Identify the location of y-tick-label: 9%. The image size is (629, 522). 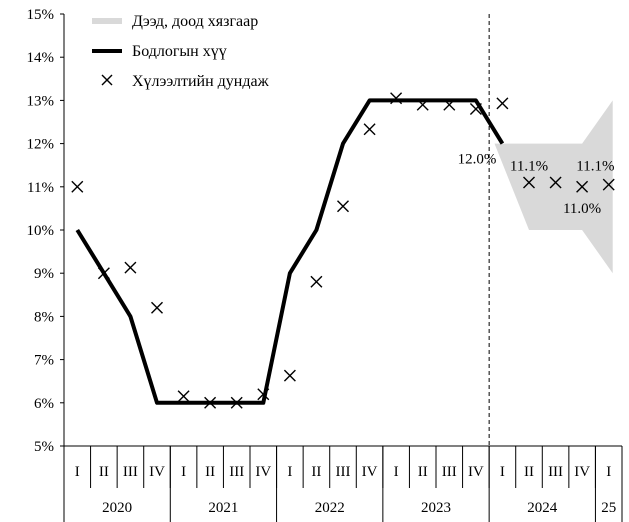
(44, 274).